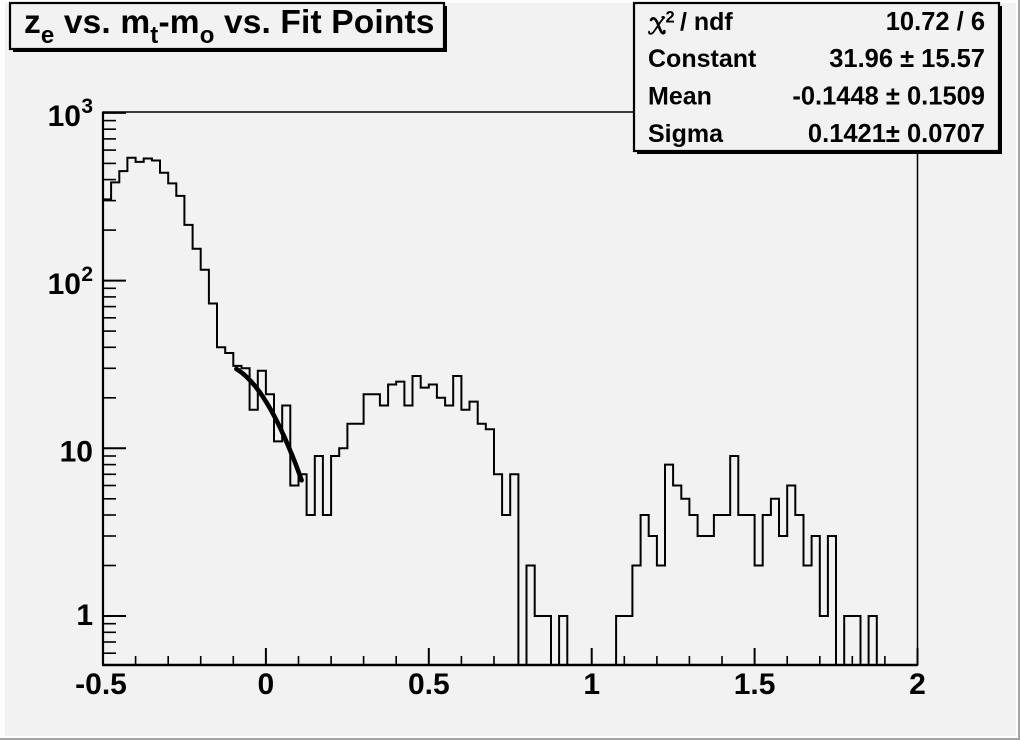 The image size is (1020, 740). What do you see at coordinates (101, 684) in the screenshot?
I see `svg-text: -0.5` at bounding box center [101, 684].